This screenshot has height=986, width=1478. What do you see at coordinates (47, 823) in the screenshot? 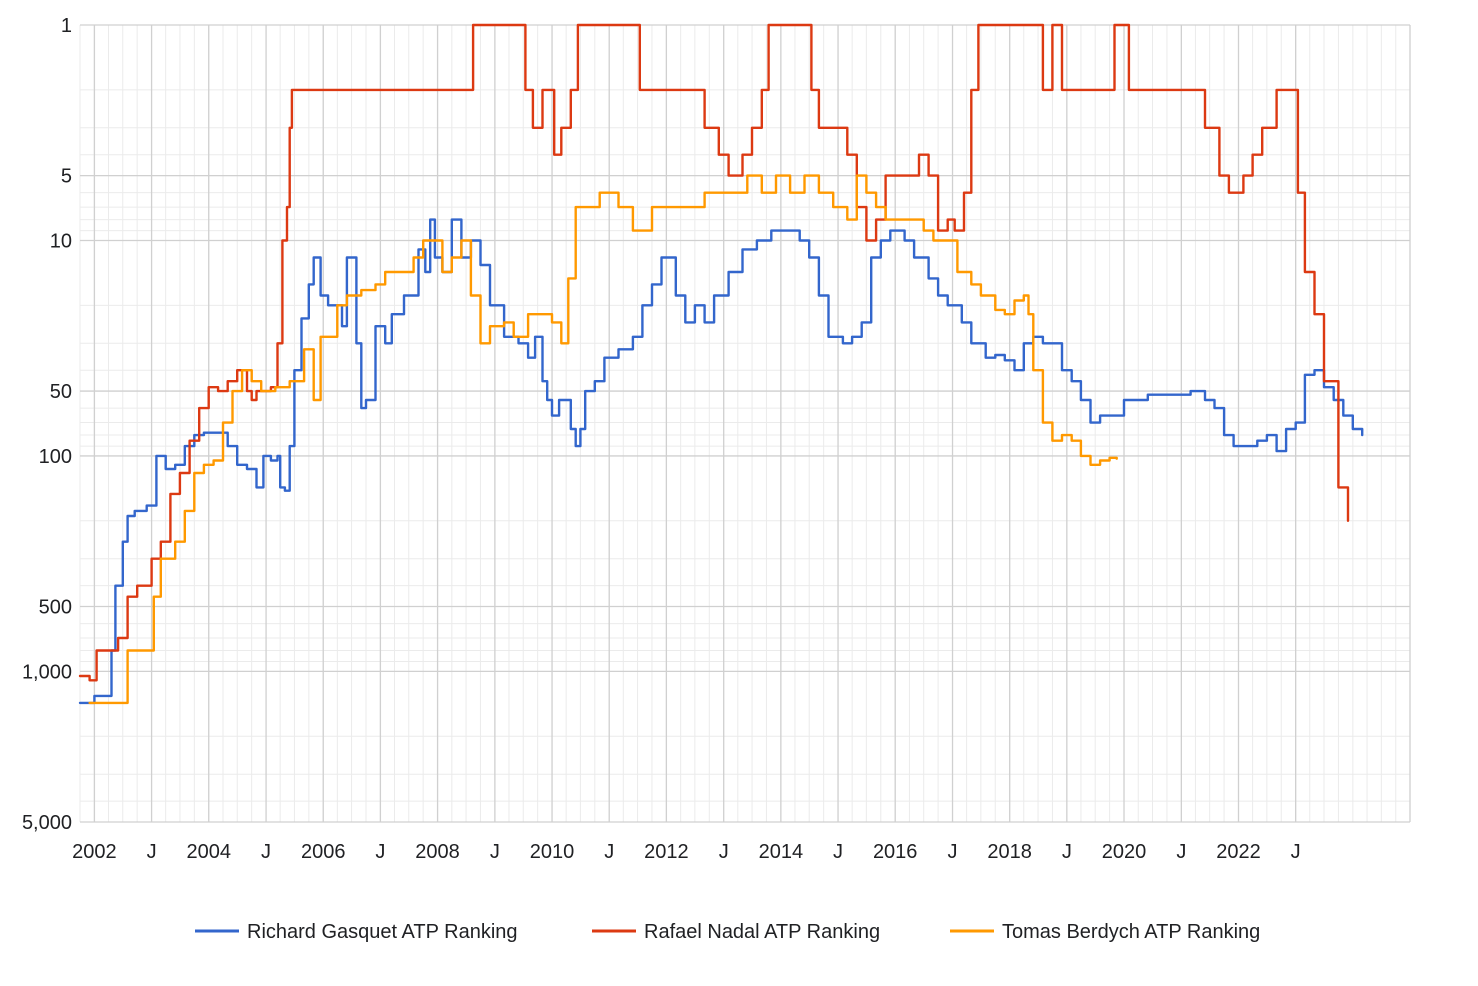
I see `y-tick-label: 5,000` at bounding box center [47, 823].